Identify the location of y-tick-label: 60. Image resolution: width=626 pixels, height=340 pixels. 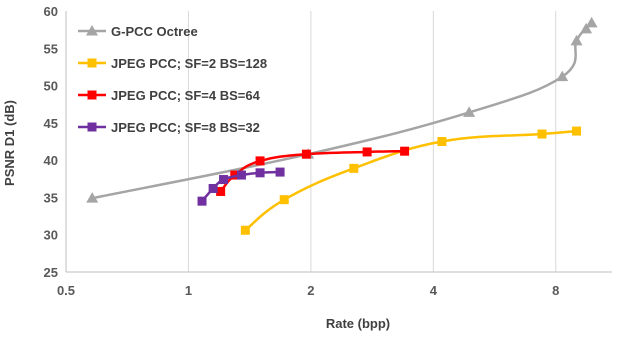
(51, 11).